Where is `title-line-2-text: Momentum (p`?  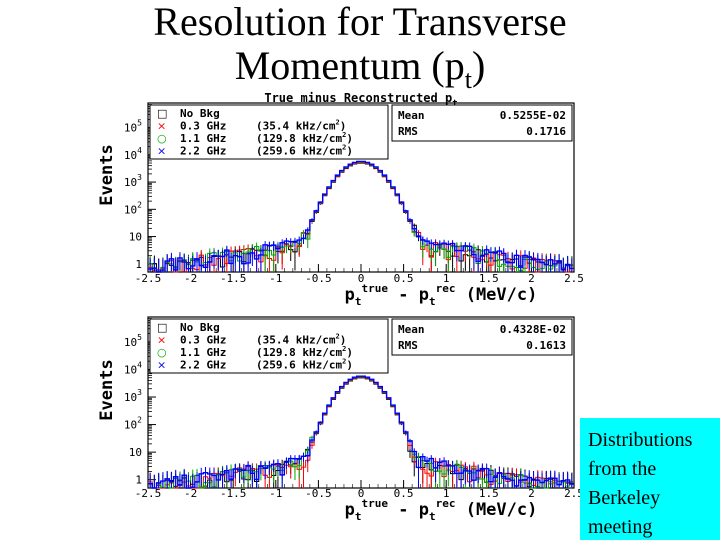 title-line-2-text: Momentum (p is located at coordinates (349, 65).